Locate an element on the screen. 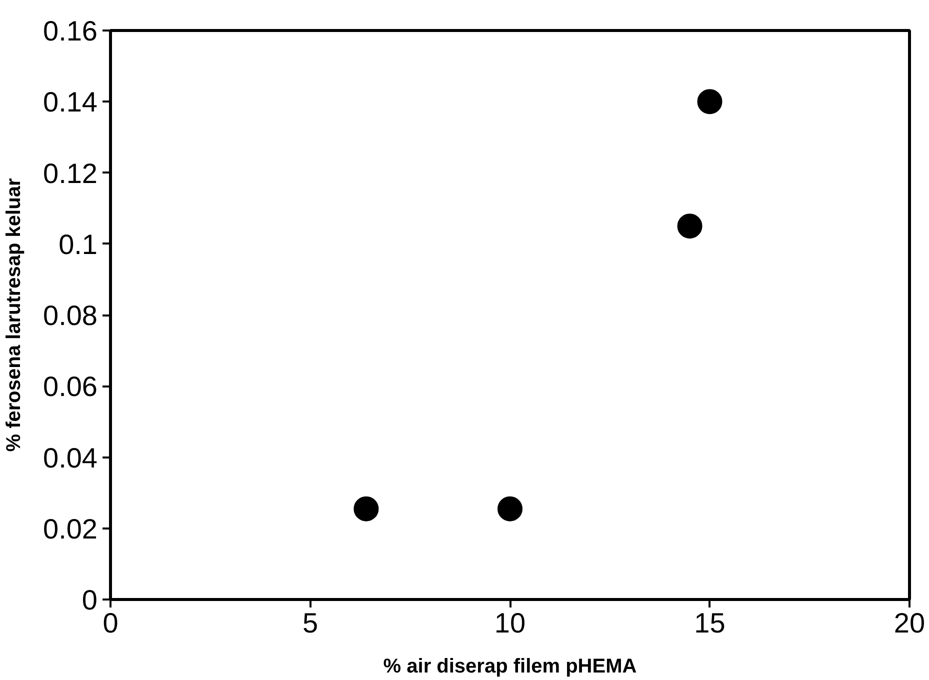 The image size is (929, 680). y-tick-label: 0.06 is located at coordinates (70, 386).